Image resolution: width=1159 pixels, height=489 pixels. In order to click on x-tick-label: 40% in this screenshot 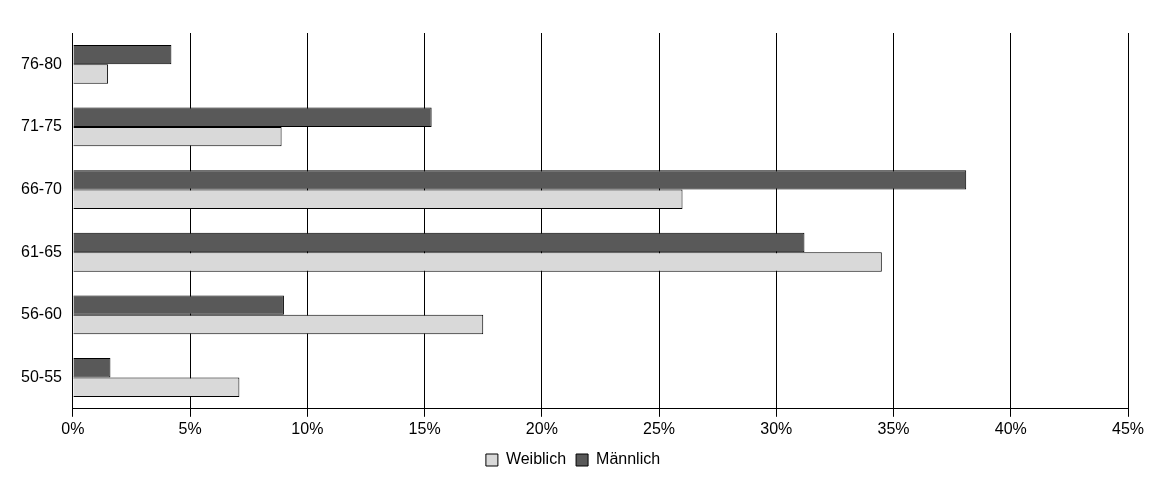, I will do `click(1010, 428)`.